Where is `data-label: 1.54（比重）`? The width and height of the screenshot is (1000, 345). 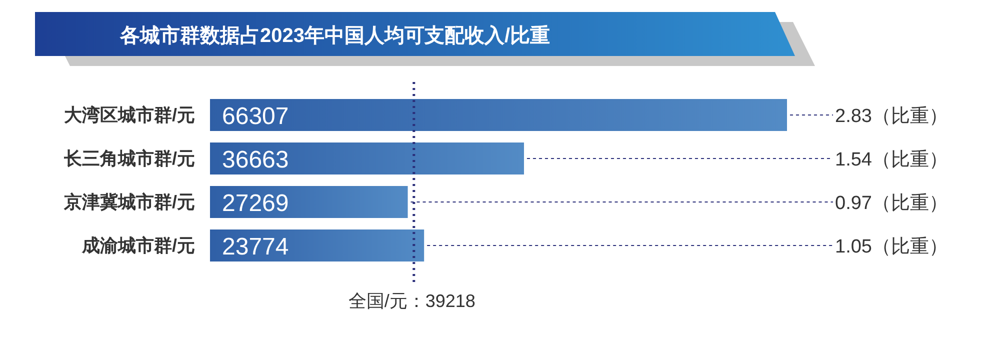
data-label: 1.54（比重） is located at coordinates (891, 160).